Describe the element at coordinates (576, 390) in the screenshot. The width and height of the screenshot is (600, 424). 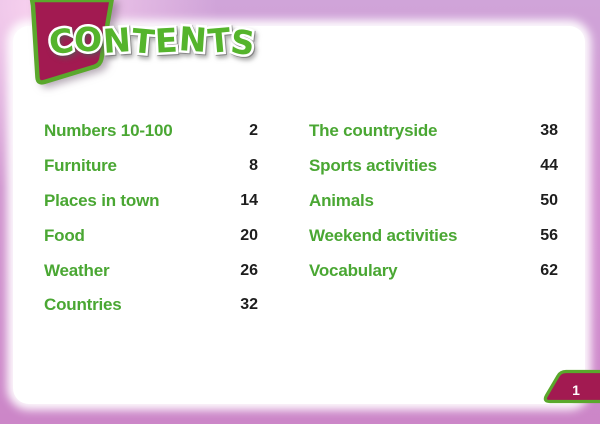
I see `page-number: 1` at that location.